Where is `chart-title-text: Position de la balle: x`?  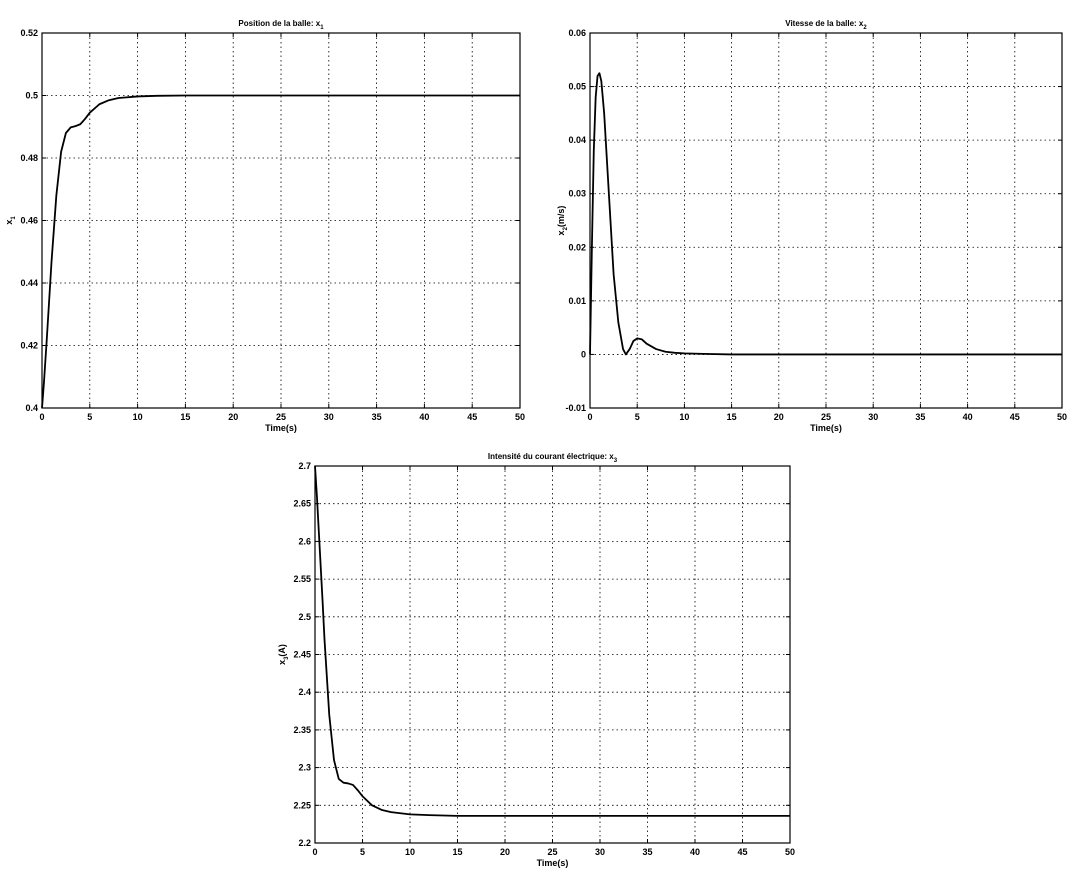
chart-title-text: Position de la balle: x is located at coordinates (279, 23).